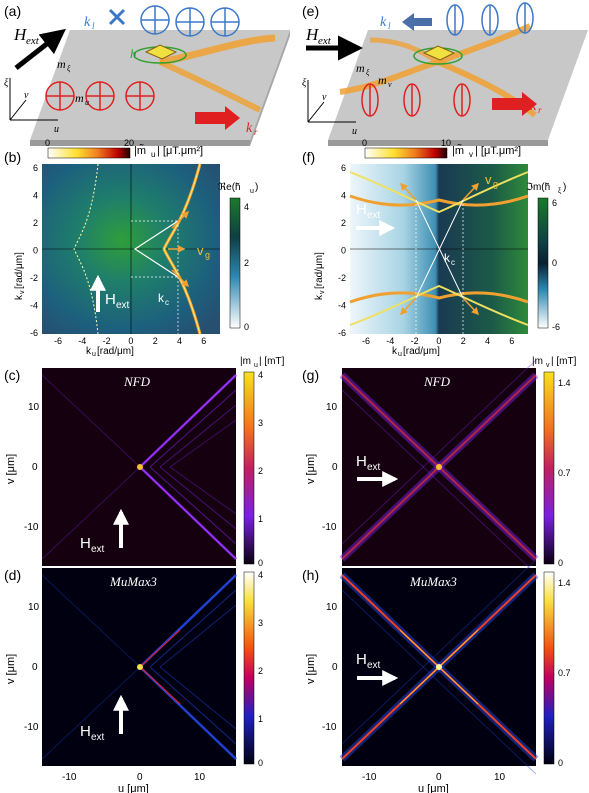  I want to click on svg-text: | [mT], so click(272, 361).